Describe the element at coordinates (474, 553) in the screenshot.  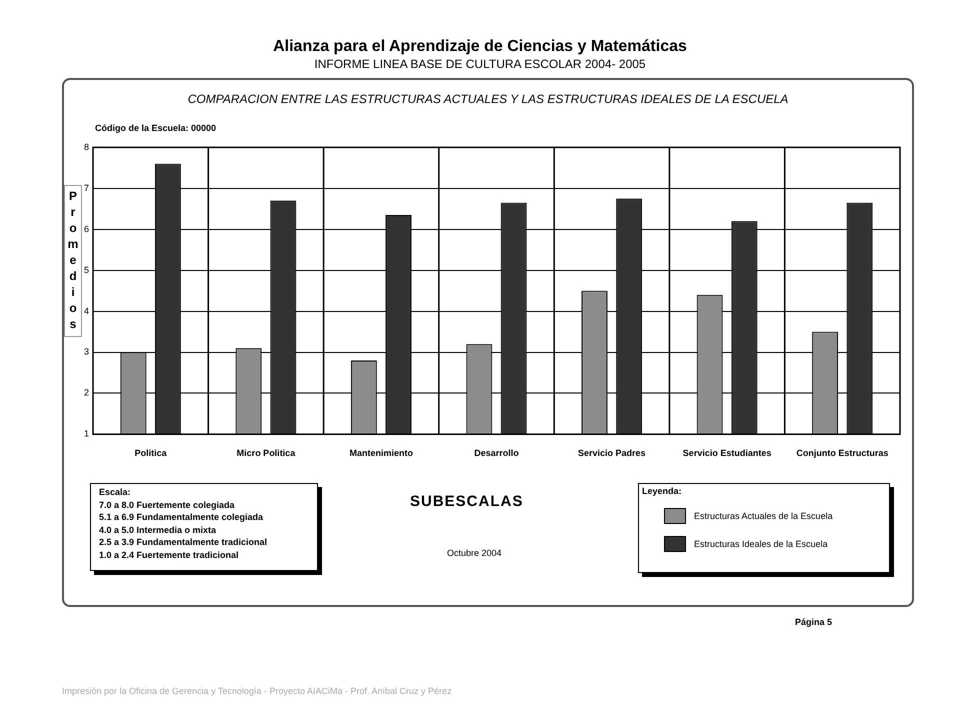
I see `text: Octubre 2004` at that location.